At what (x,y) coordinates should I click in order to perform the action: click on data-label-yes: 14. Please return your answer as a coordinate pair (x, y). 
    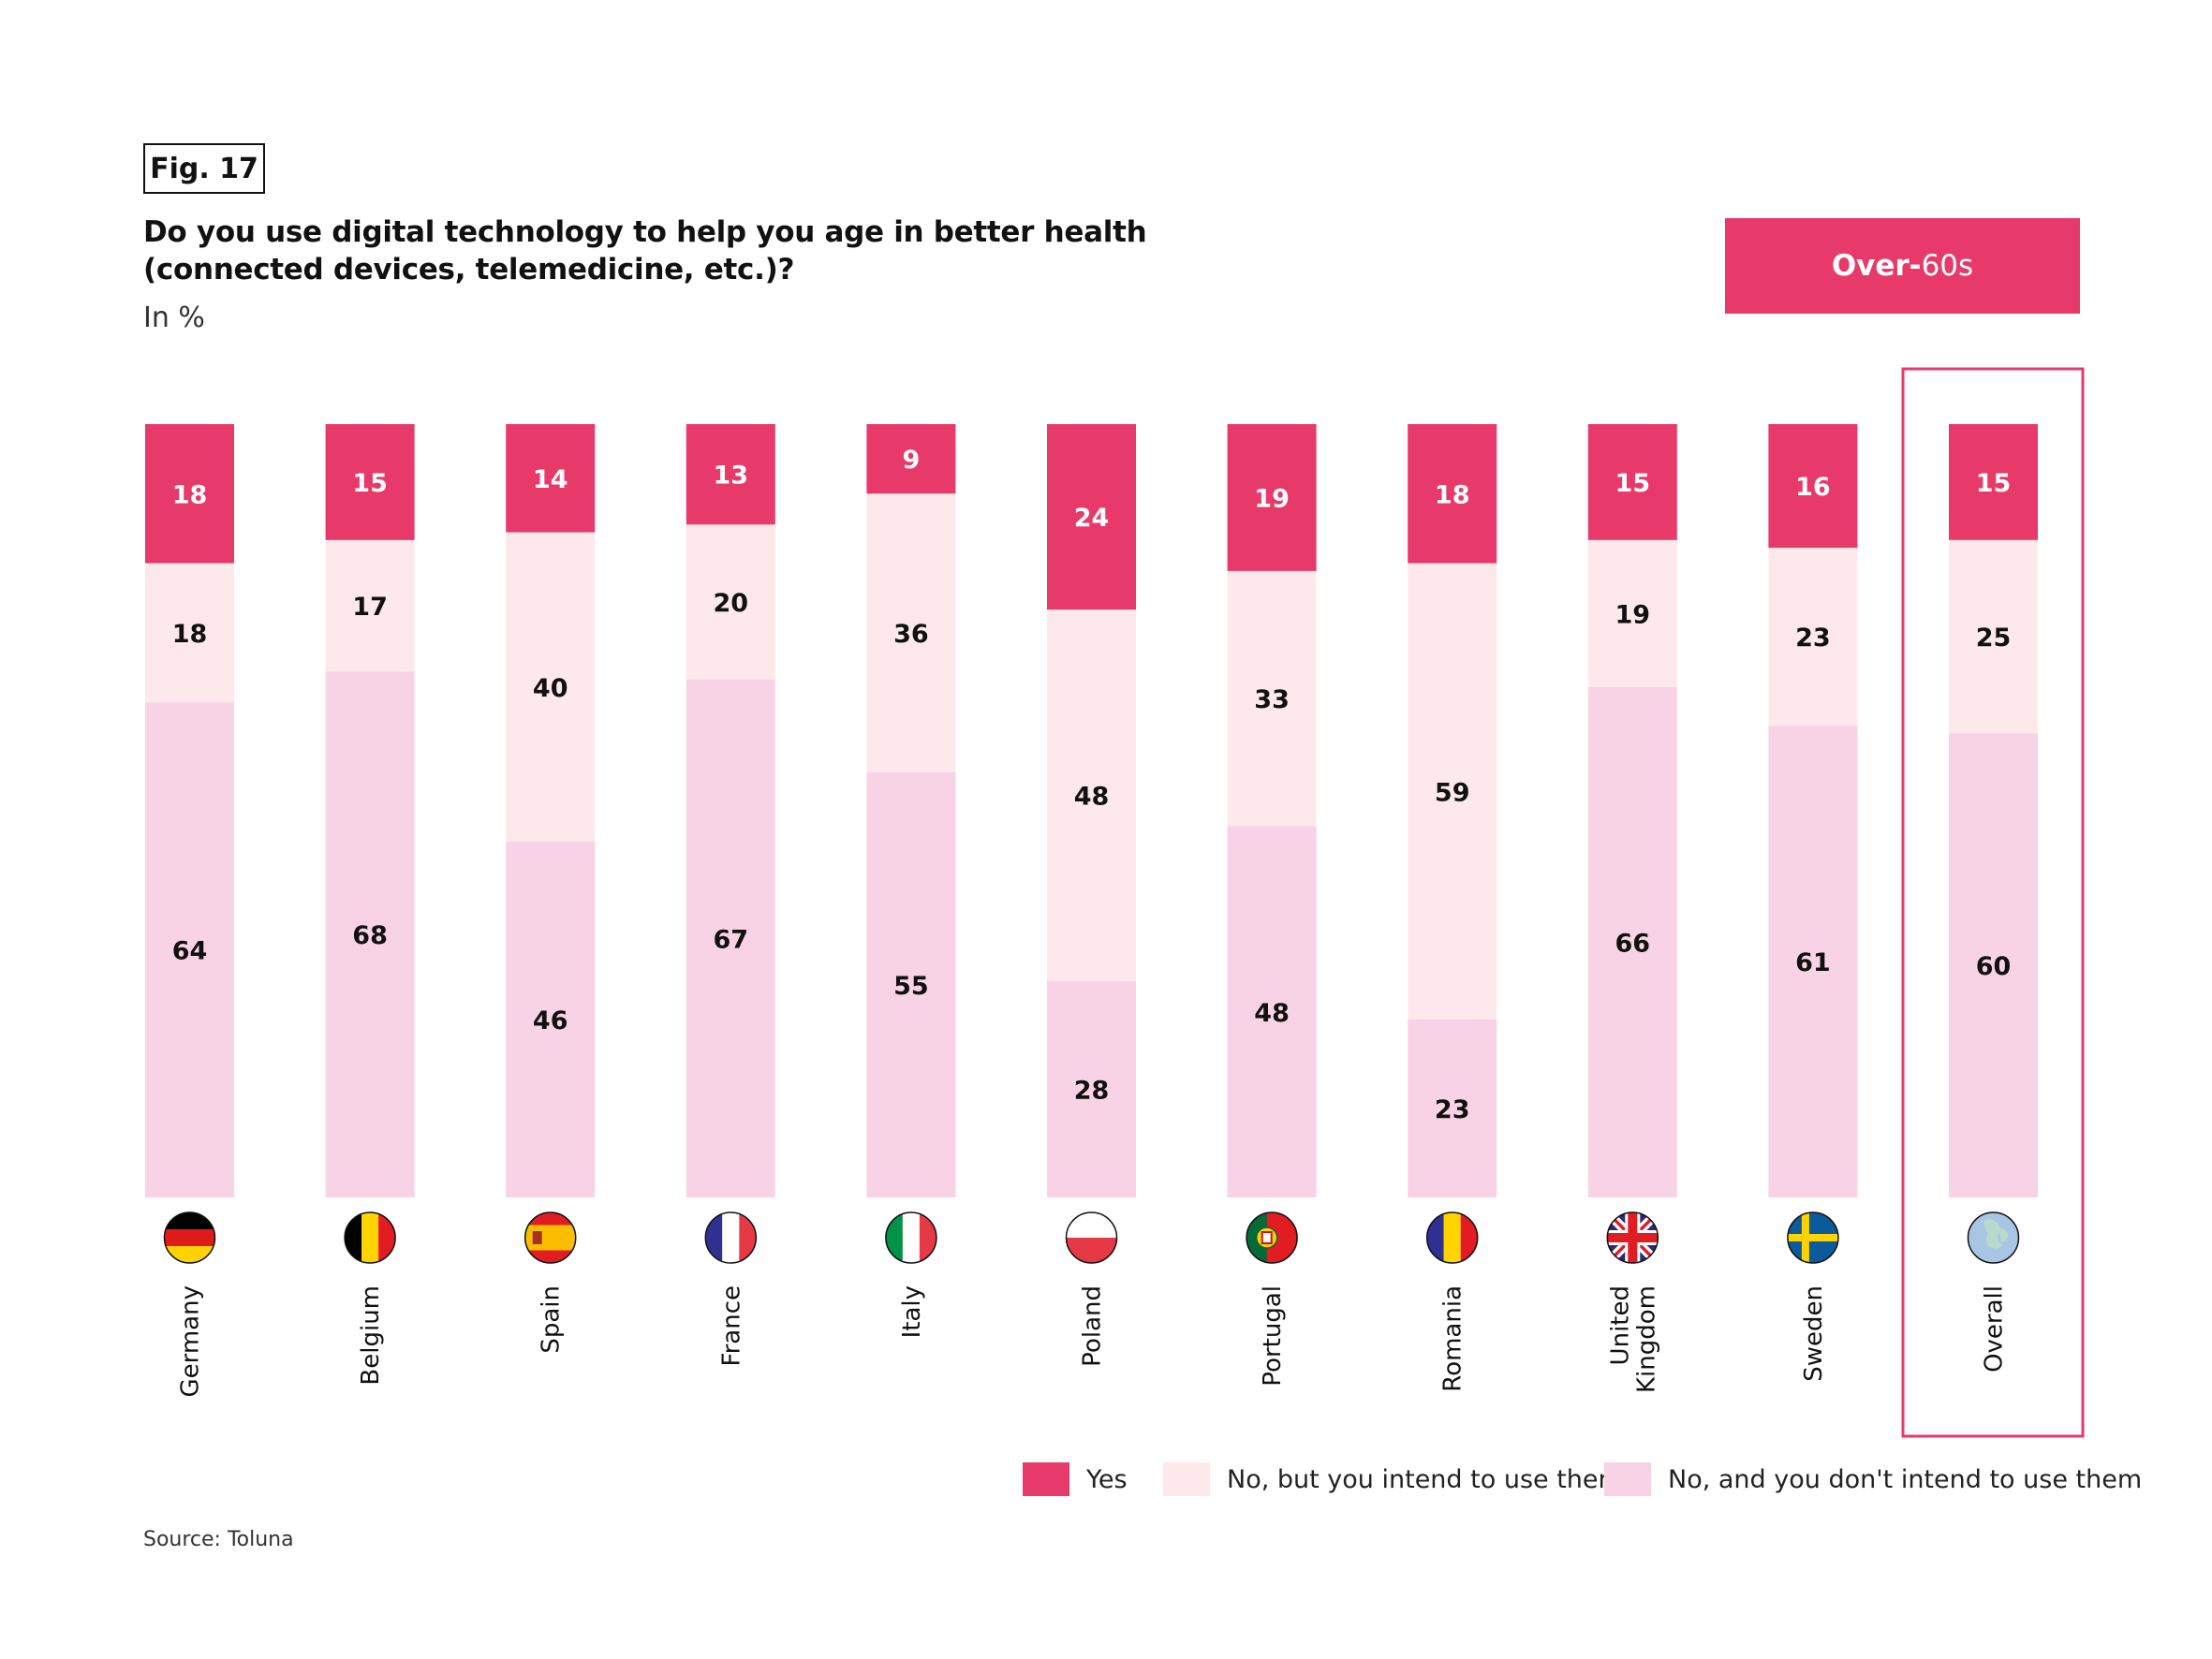
    Looking at the image, I should click on (550, 479).